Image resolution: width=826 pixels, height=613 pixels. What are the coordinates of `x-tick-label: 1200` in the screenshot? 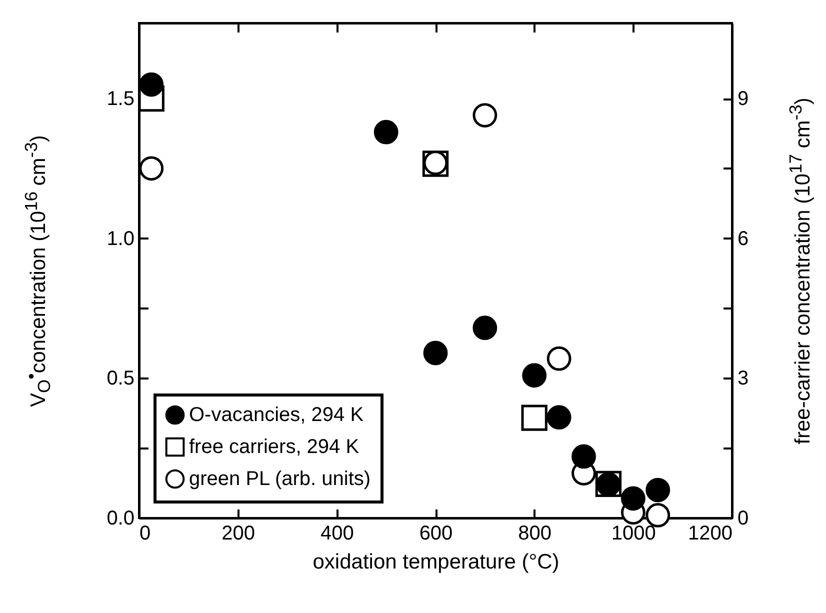 It's located at (710, 533).